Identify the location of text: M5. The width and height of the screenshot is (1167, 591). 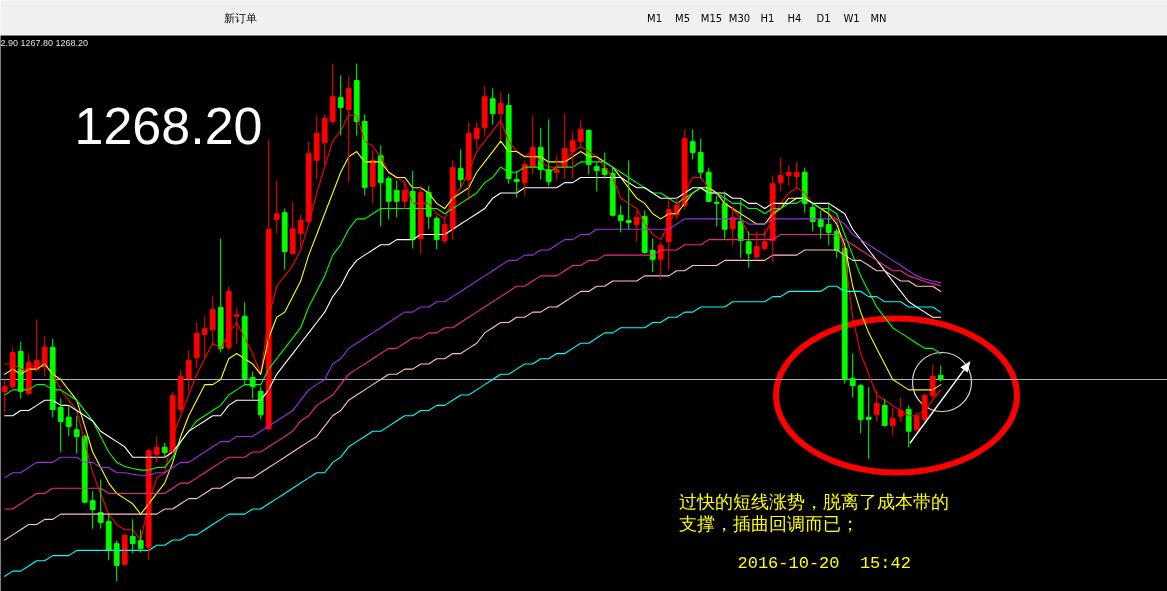
(682, 18).